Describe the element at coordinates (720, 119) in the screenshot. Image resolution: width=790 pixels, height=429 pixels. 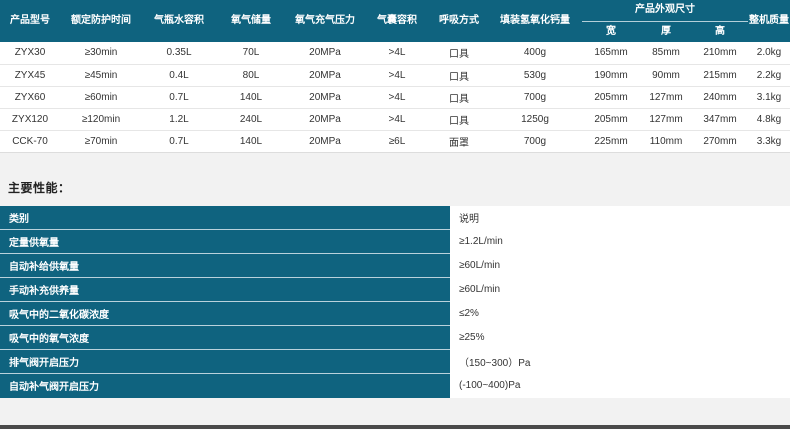
I see `cell-height: 347mm` at that location.